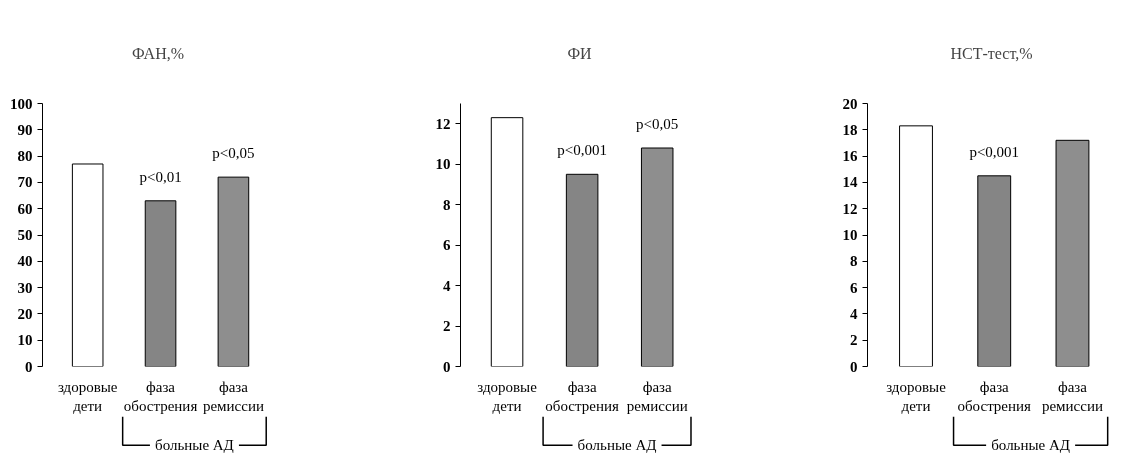 This screenshot has height=465, width=1125. What do you see at coordinates (25, 208) in the screenshot?
I see `y-tick-label: 60` at bounding box center [25, 208].